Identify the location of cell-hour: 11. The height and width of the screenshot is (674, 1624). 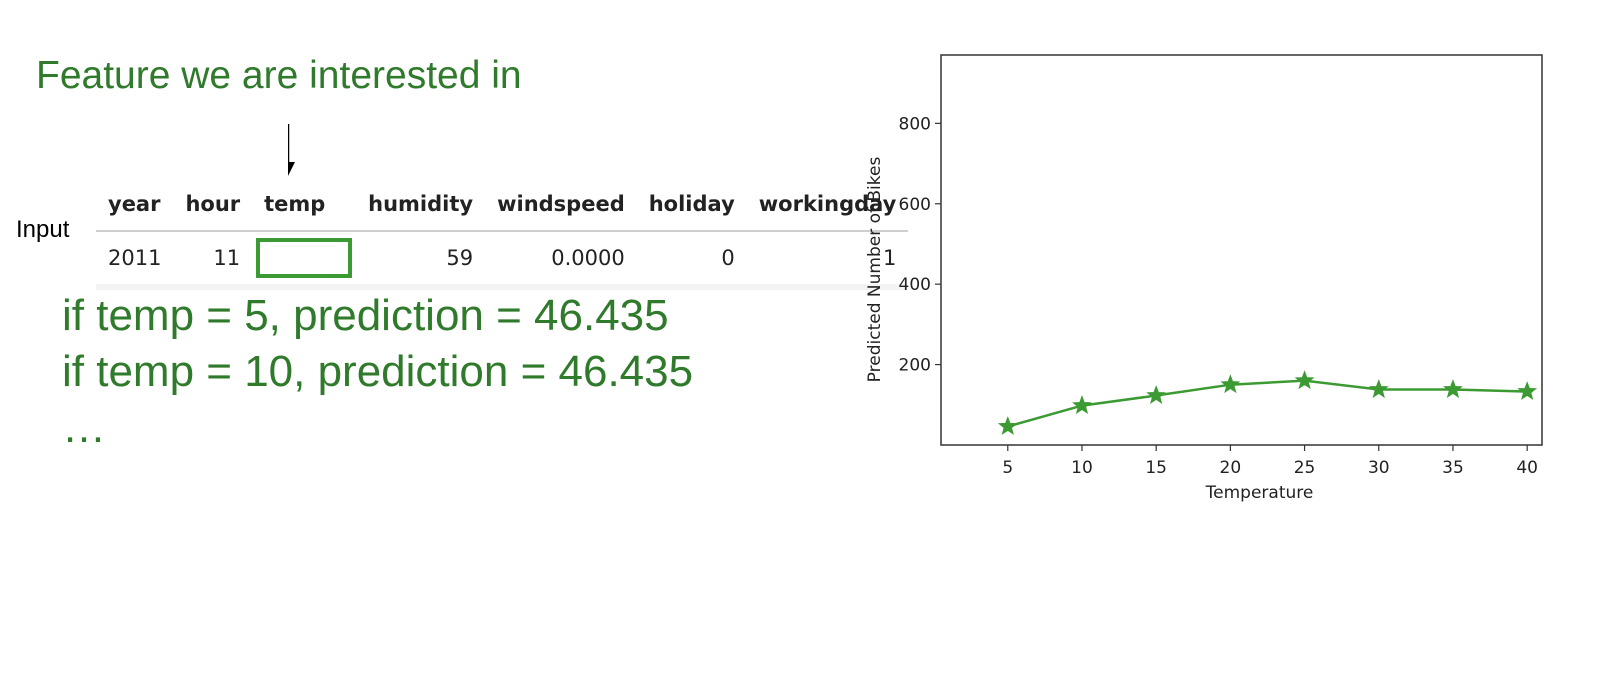
(213, 260).